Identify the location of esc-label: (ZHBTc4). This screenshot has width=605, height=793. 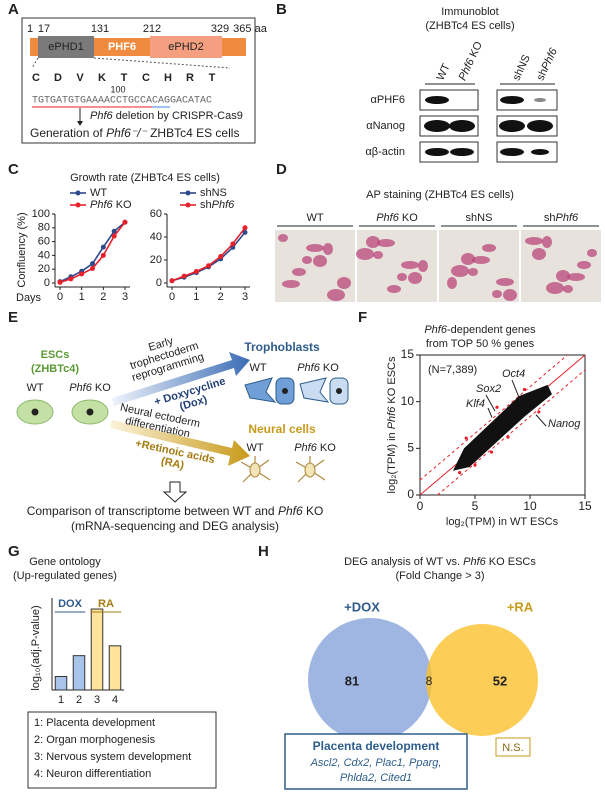
(55, 369).